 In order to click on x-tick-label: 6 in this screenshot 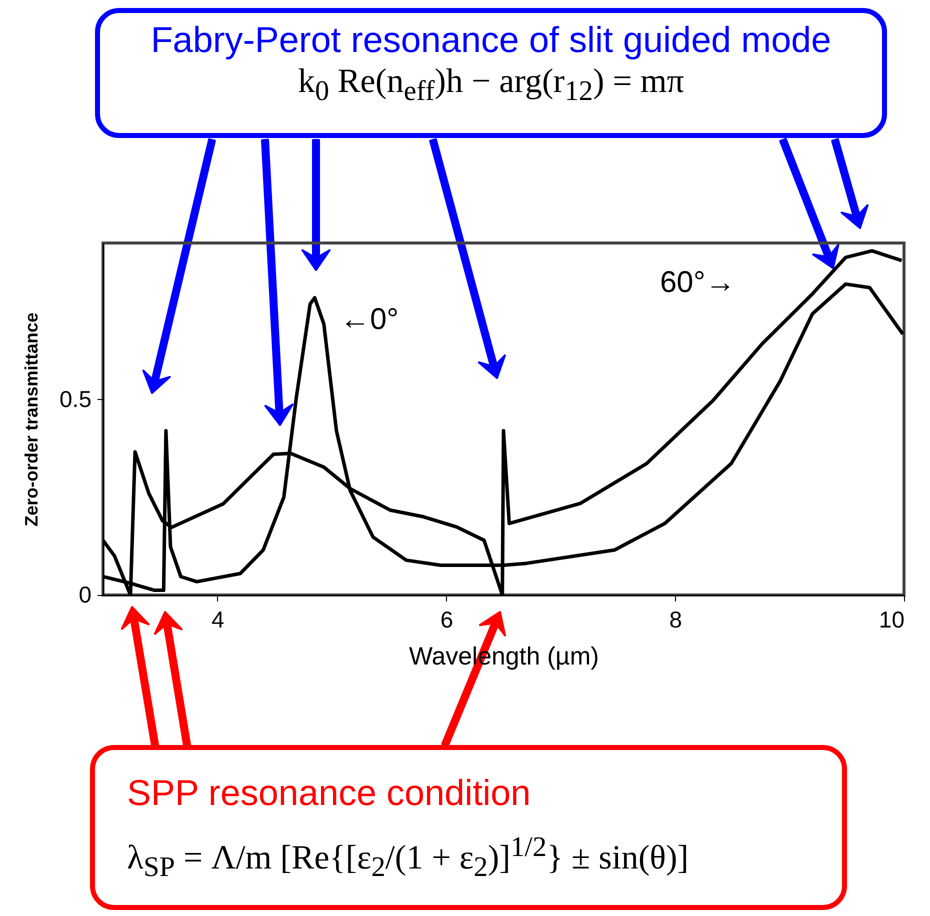, I will do `click(447, 619)`.